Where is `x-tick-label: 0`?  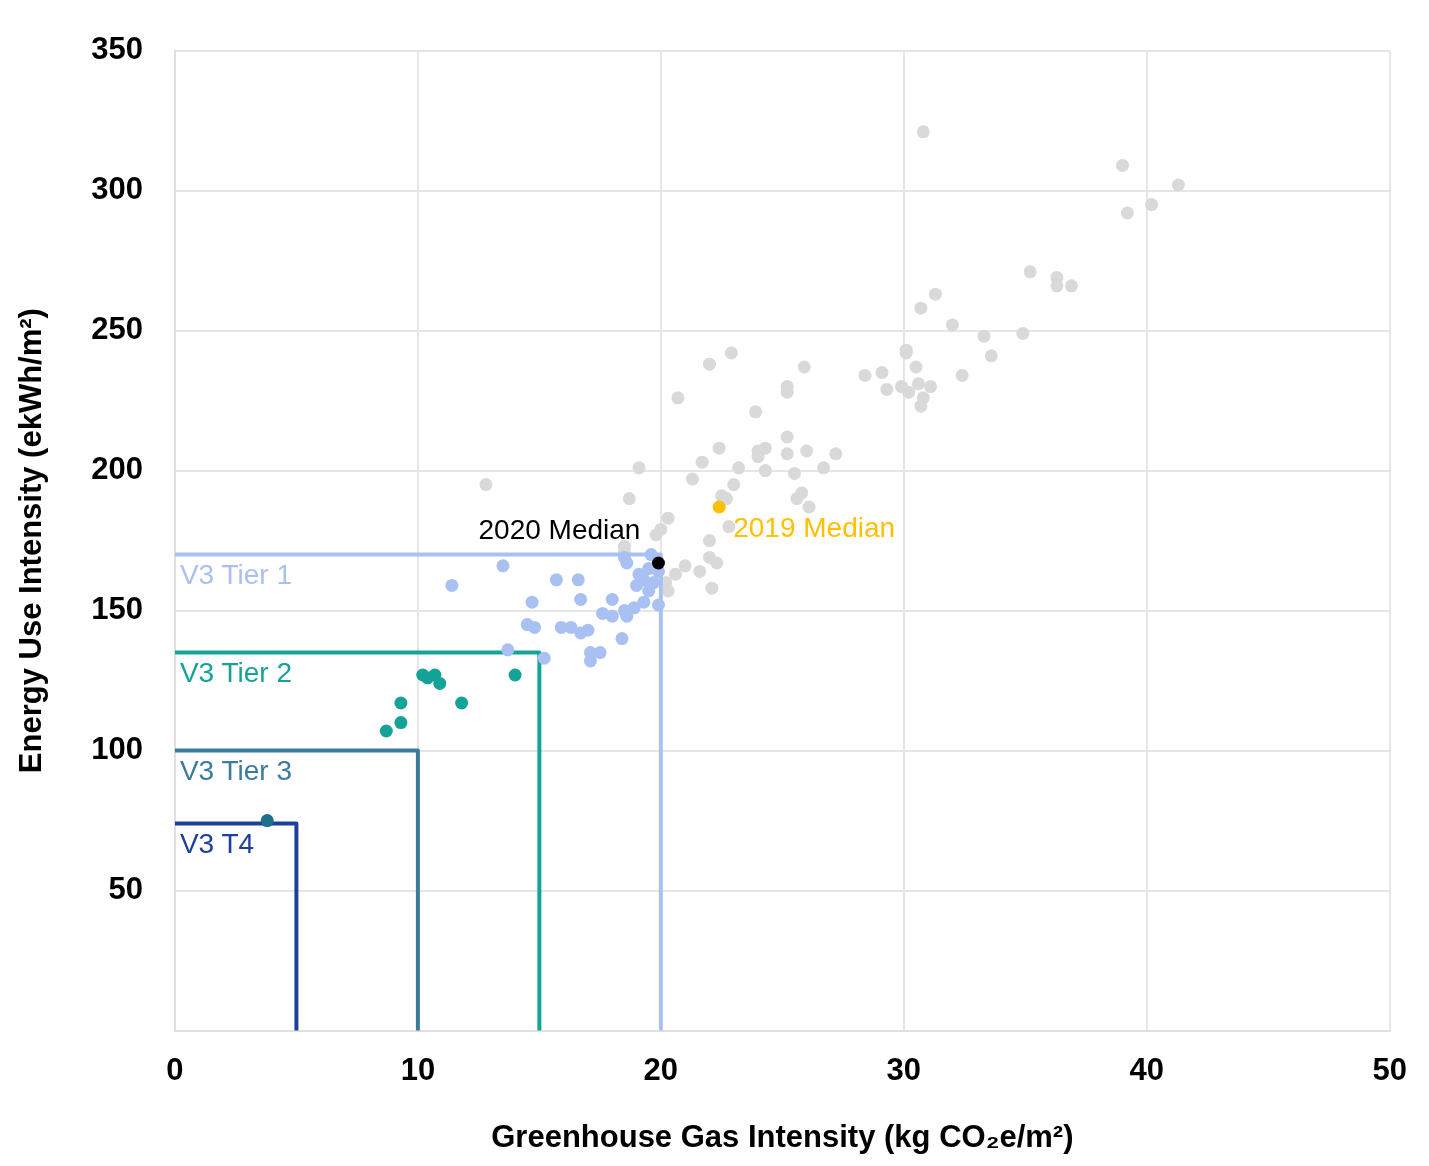
x-tick-label: 0 is located at coordinates (175, 1069).